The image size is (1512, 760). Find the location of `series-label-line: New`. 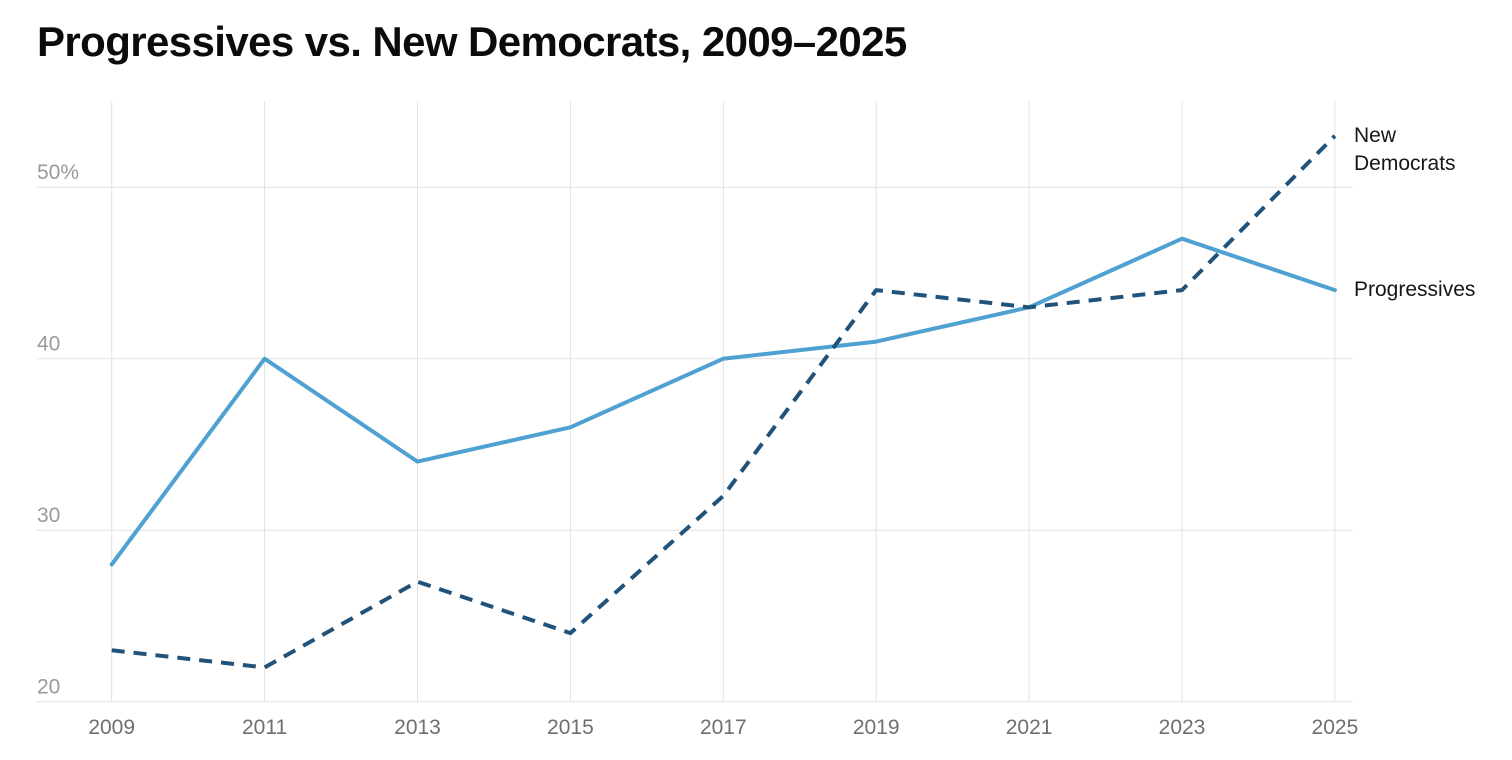

series-label-line: New is located at coordinates (1375, 135).